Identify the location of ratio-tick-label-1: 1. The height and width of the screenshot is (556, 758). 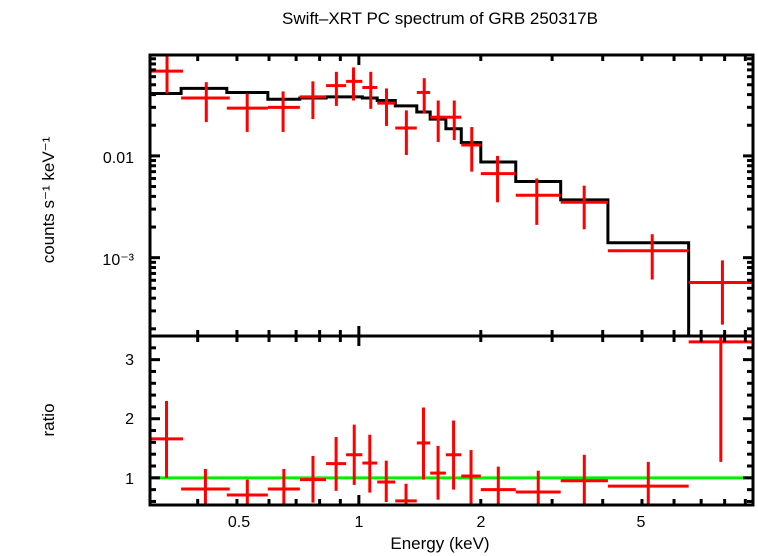
(129, 479).